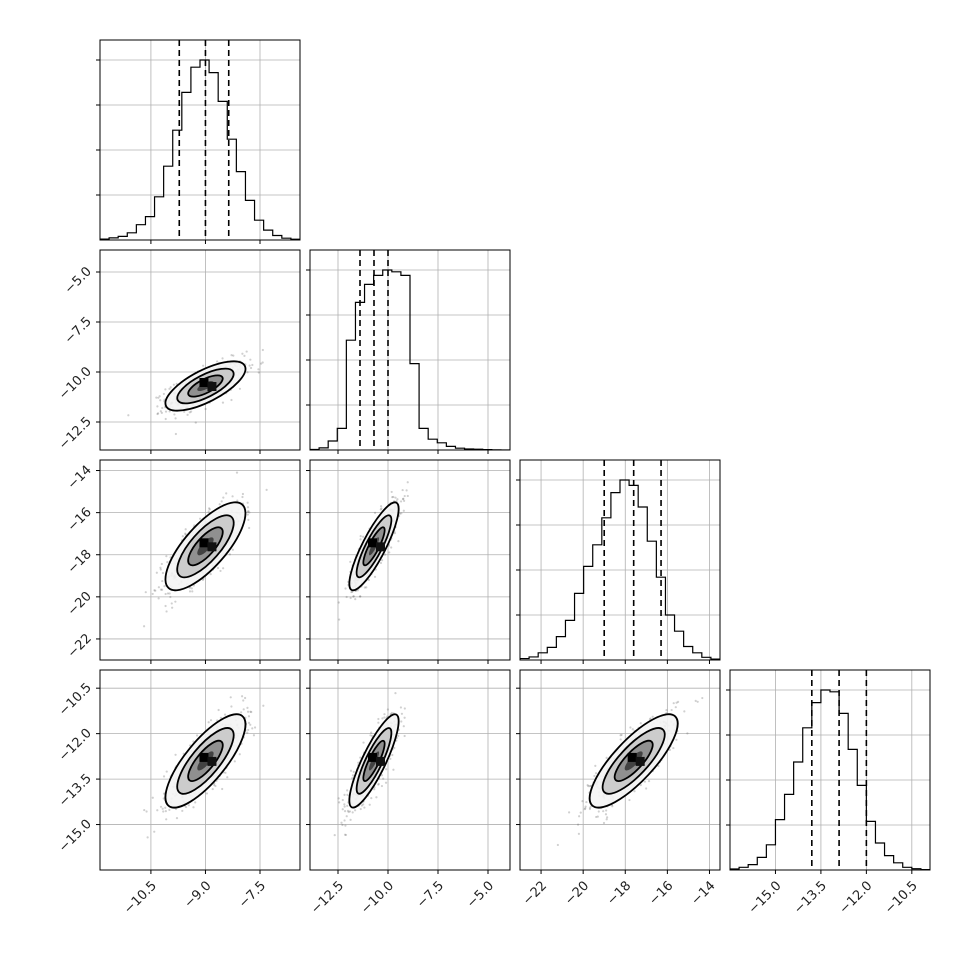 Image resolution: width=970 pixels, height=970 pixels. What do you see at coordinates (535, 893) in the screenshot?
I see `x-tick-label: −22` at bounding box center [535, 893].